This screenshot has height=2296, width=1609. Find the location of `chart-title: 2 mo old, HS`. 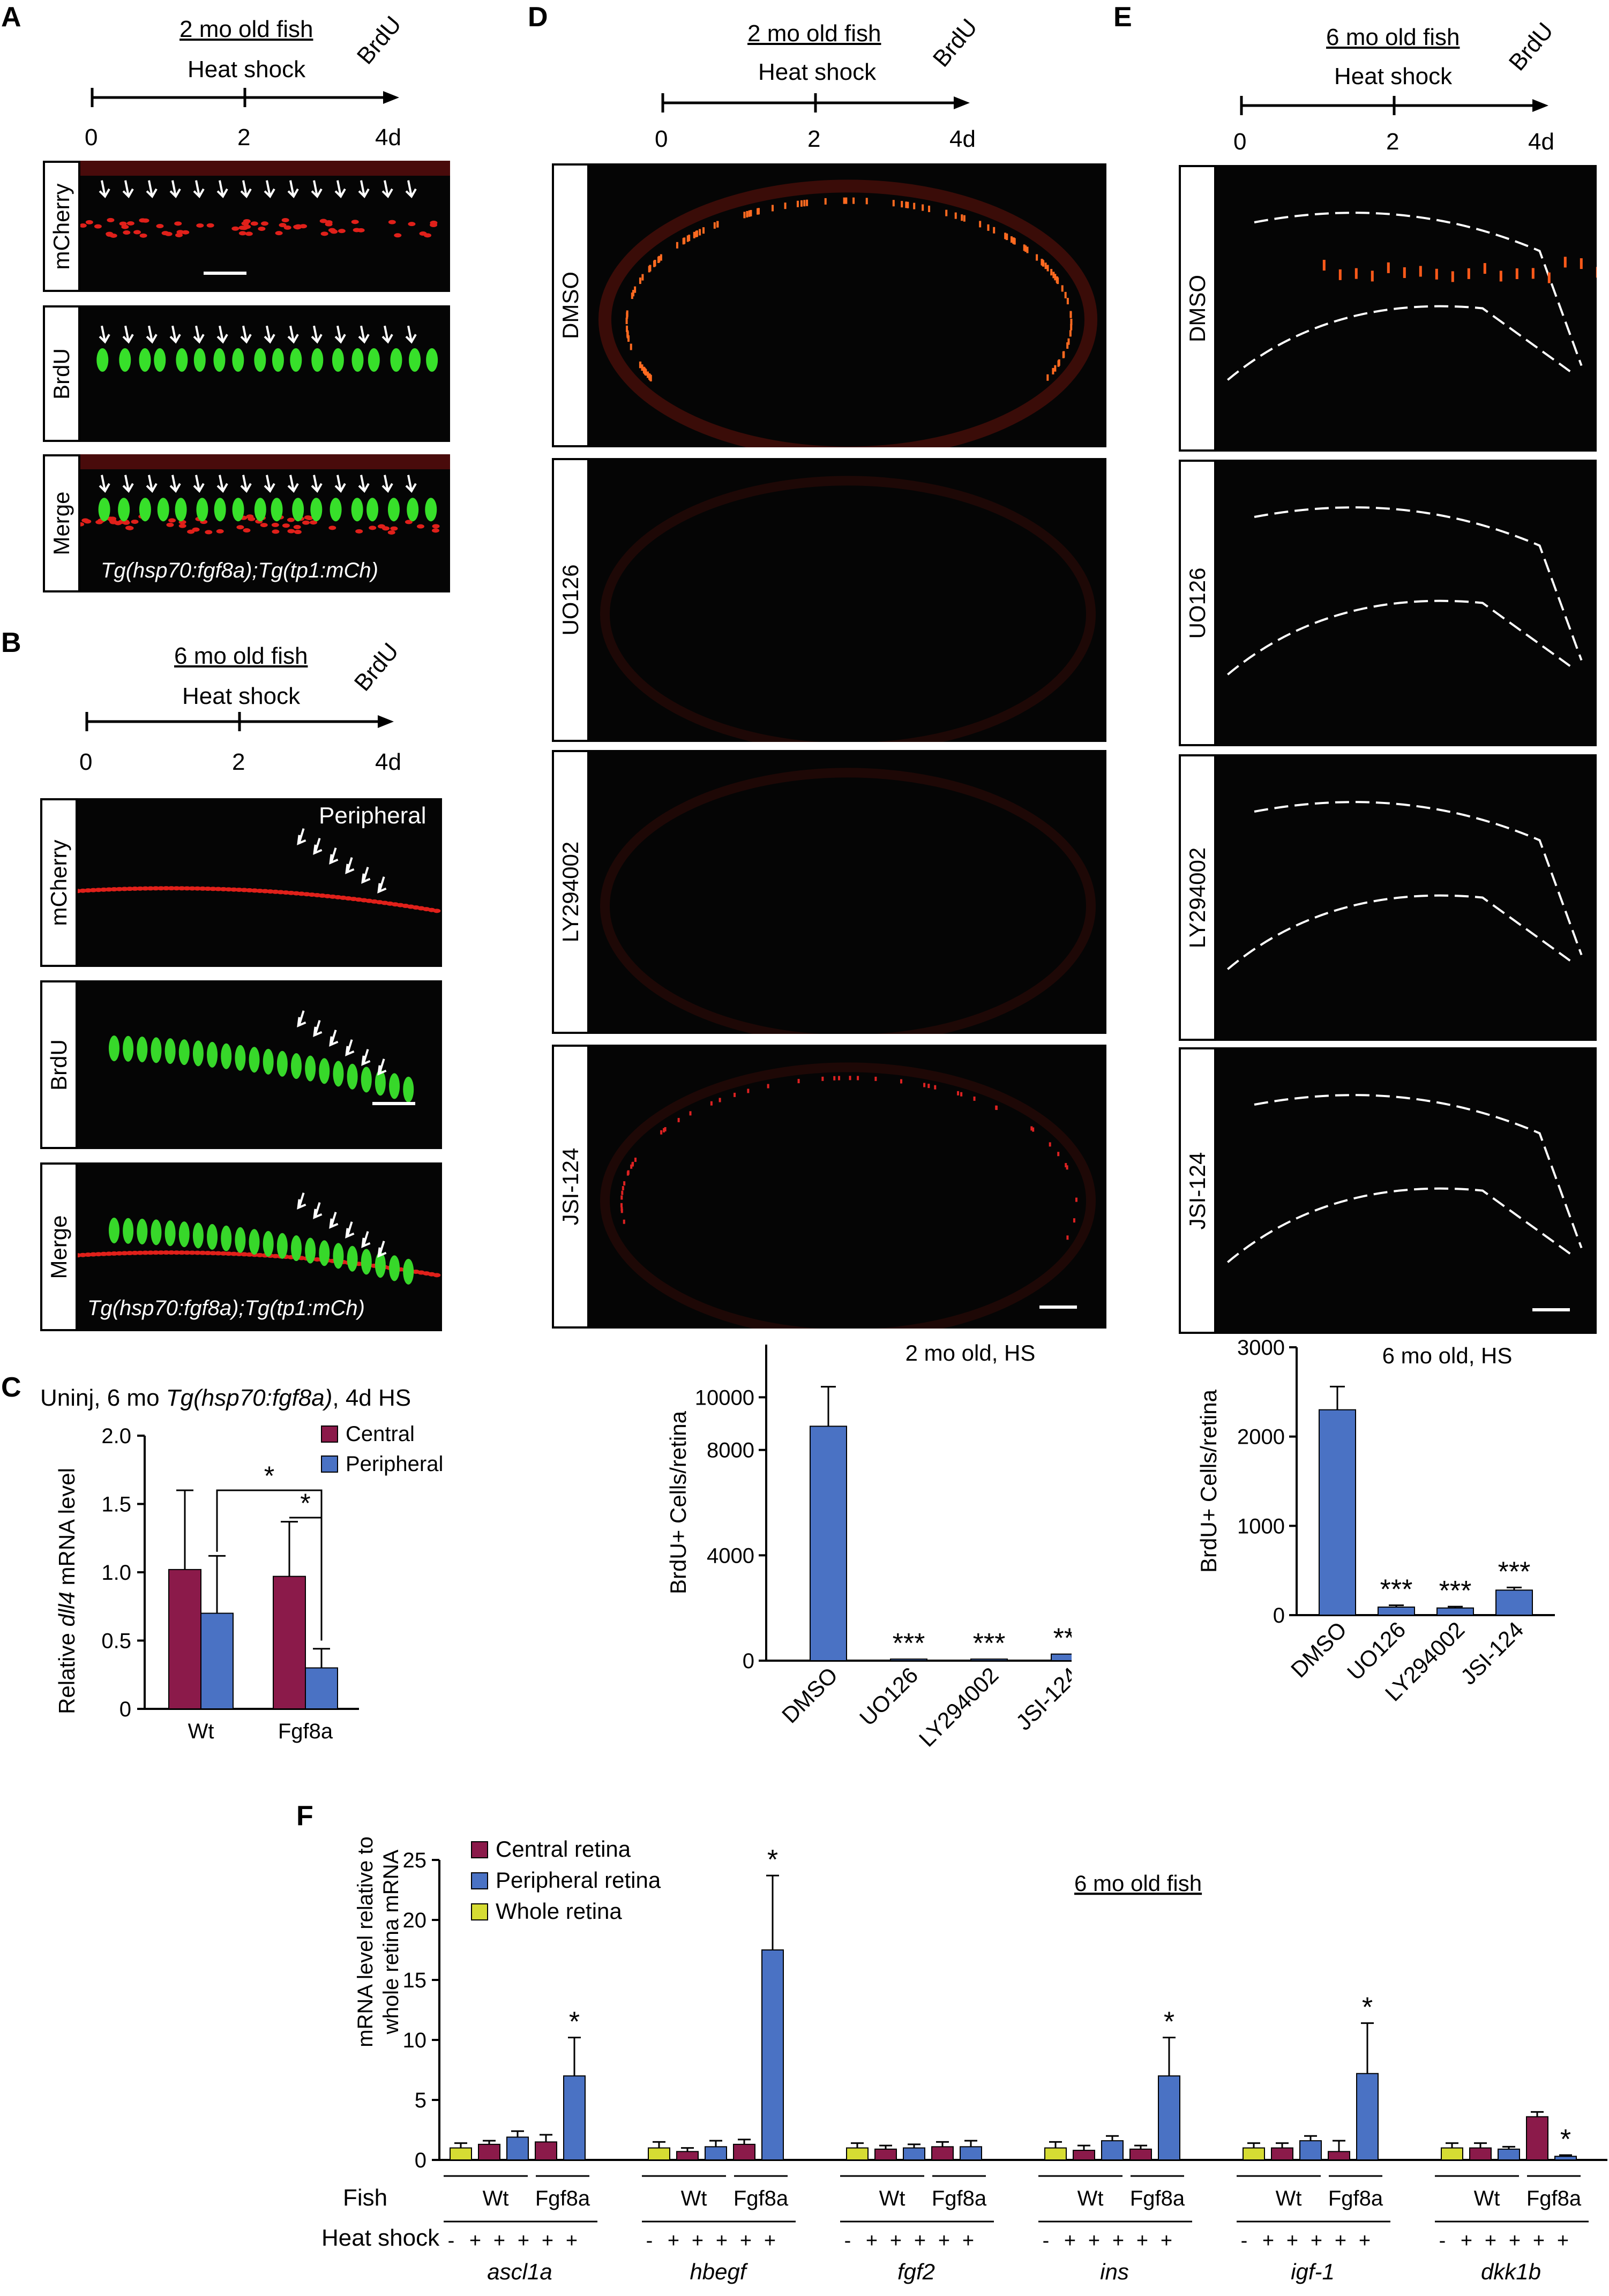

chart-title: 2 mo old, HS is located at coordinates (970, 1352).